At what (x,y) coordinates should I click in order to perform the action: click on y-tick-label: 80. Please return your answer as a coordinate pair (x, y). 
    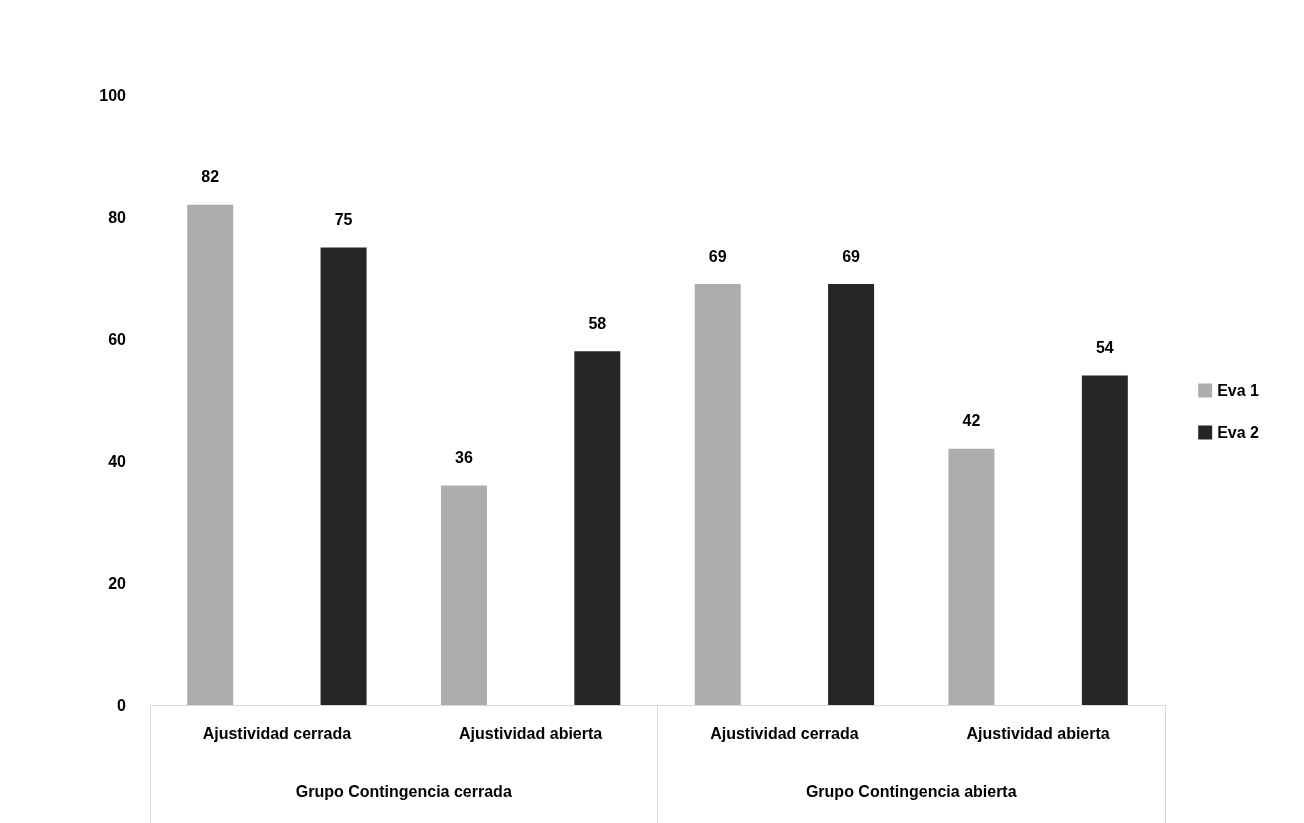
    Looking at the image, I should click on (117, 217).